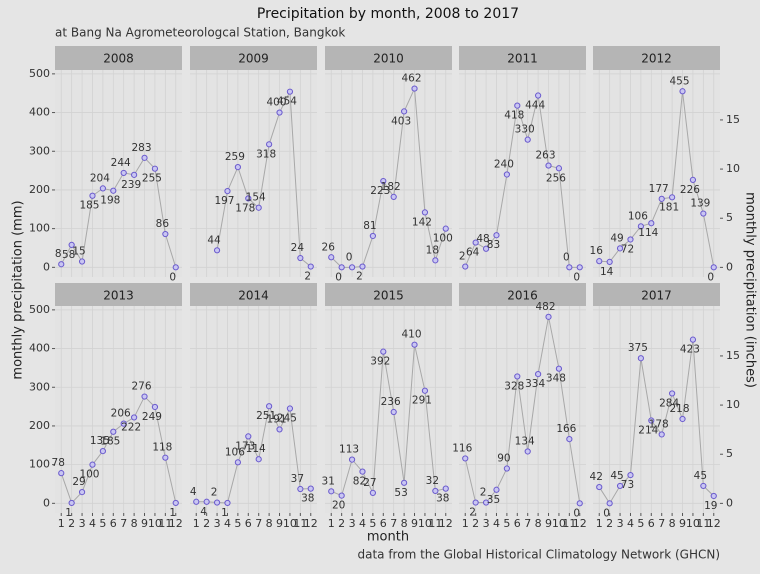 The image size is (760, 574). I want to click on data-label: 283, so click(142, 148).